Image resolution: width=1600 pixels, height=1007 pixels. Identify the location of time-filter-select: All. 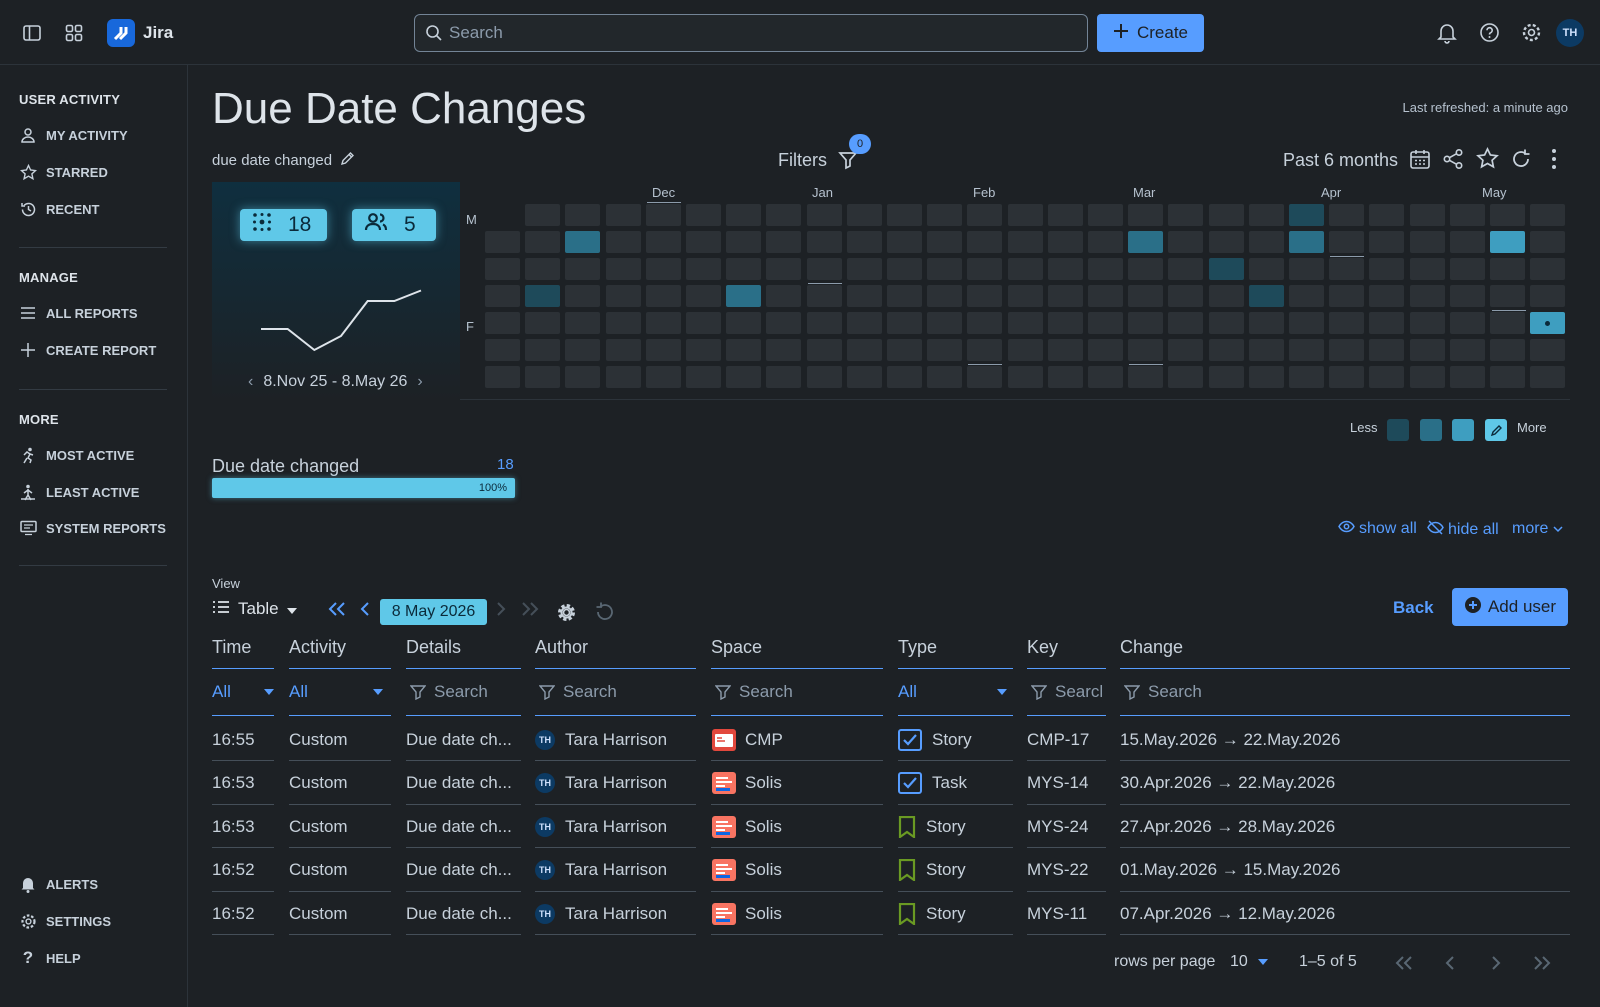
(243, 692).